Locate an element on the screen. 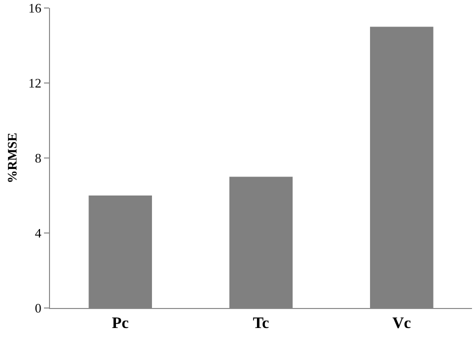  y-tick-label: 8 is located at coordinates (38, 158).